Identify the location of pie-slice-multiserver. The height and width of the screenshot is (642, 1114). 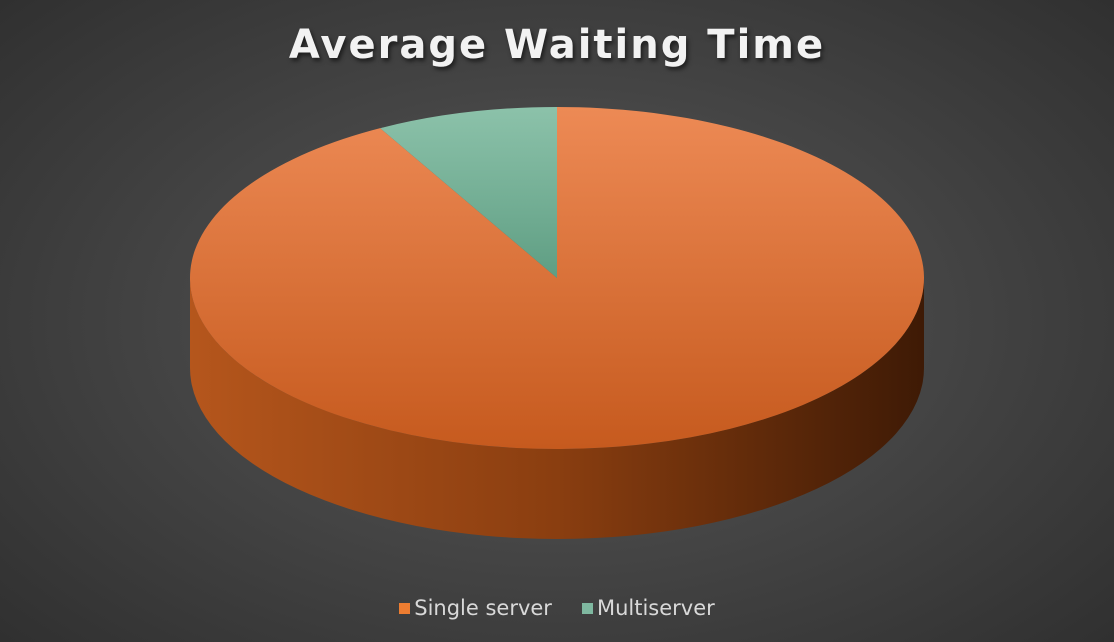
(468, 192).